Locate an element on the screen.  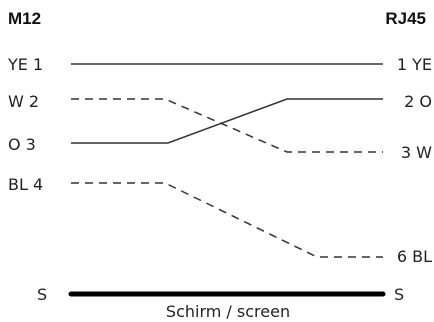
left-pin-bl4: BL 4 is located at coordinates (25, 184).